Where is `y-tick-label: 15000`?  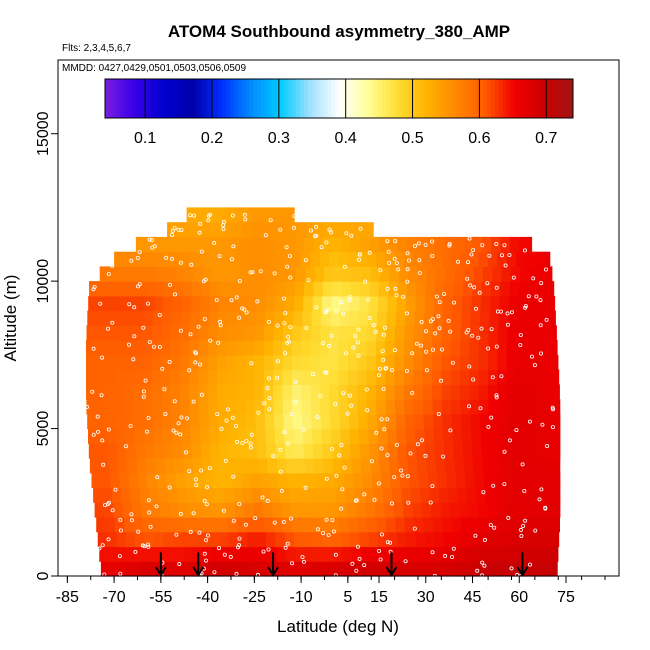
y-tick-label: 15000 is located at coordinates (43, 133).